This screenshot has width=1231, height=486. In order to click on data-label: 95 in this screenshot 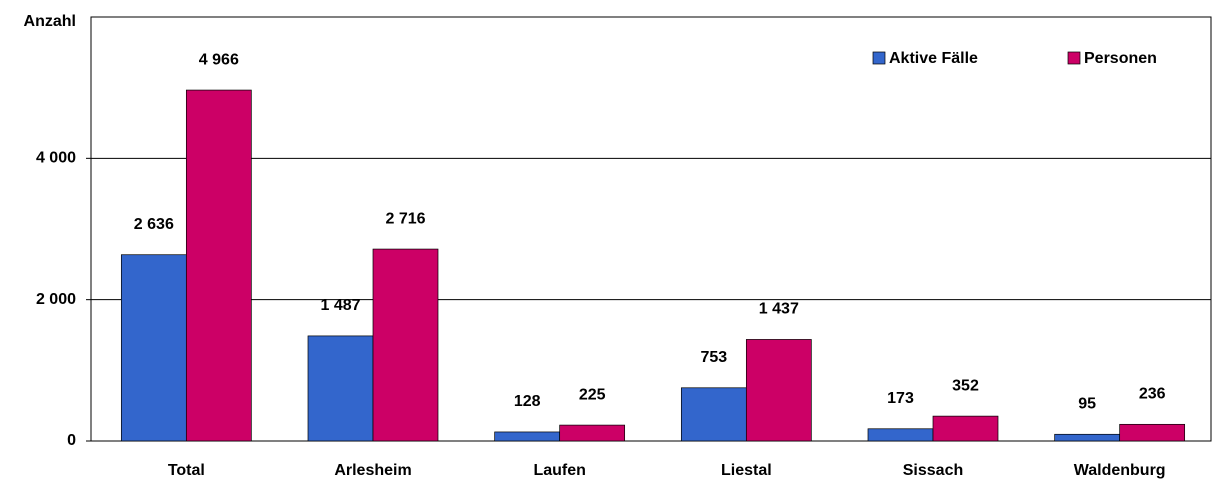, I will do `click(1087, 404)`.